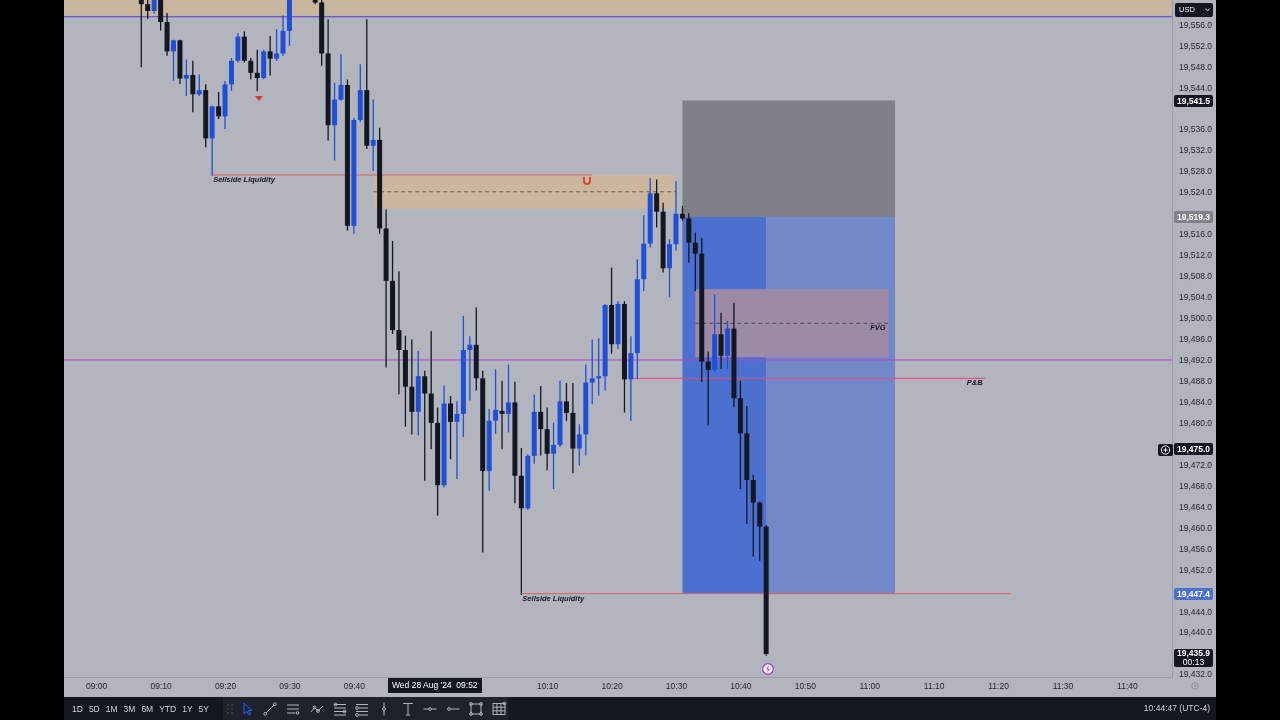  I want to click on x-tick-label: 10:10, so click(548, 685).